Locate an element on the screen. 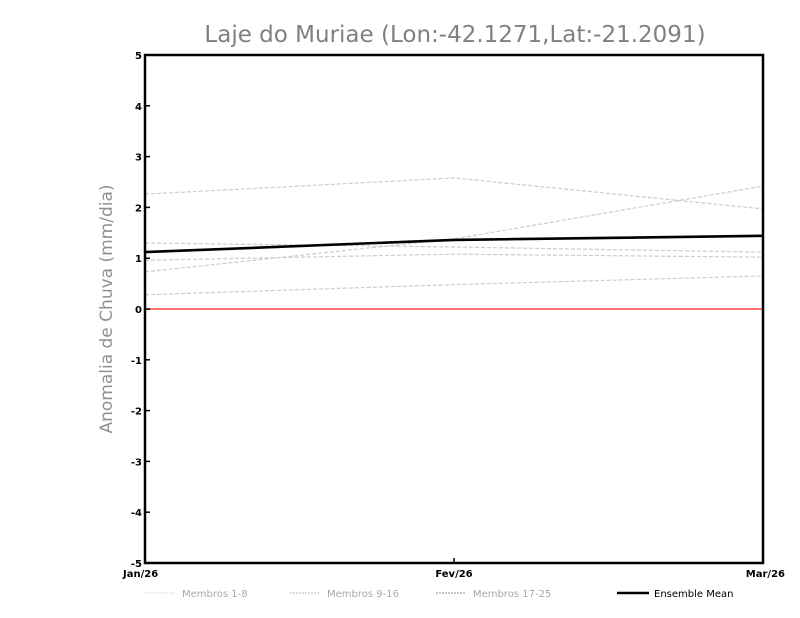 Image resolution: width=800 pixels, height=618 pixels. y-tick-label: -5 is located at coordinates (136, 564).